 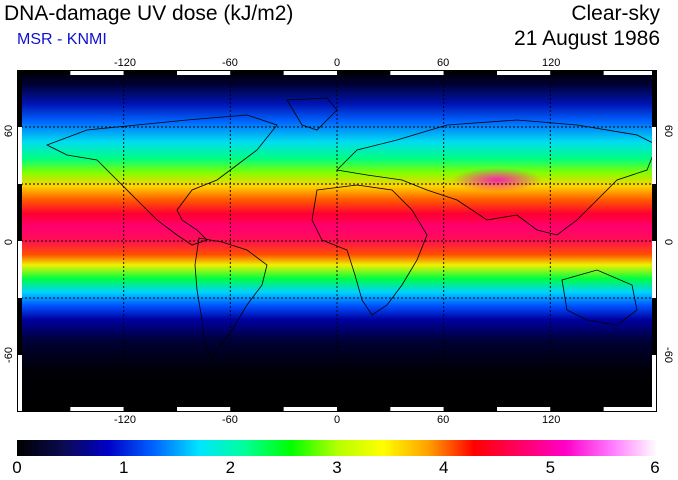 I want to click on colorbar-label: 2, so click(x=230, y=467).